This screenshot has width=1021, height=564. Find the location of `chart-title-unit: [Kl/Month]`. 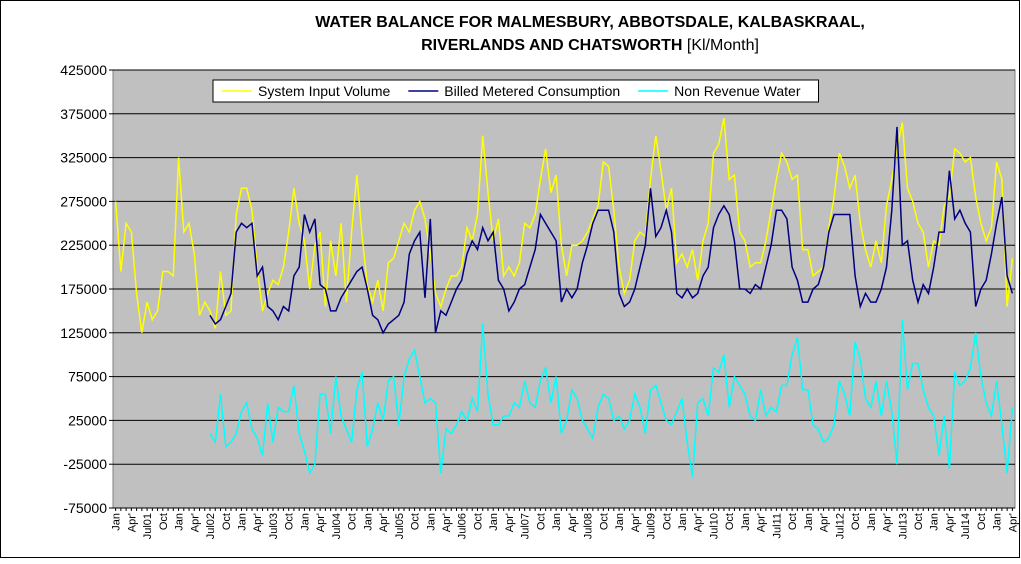

chart-title-unit: [Kl/Month] is located at coordinates (723, 45).